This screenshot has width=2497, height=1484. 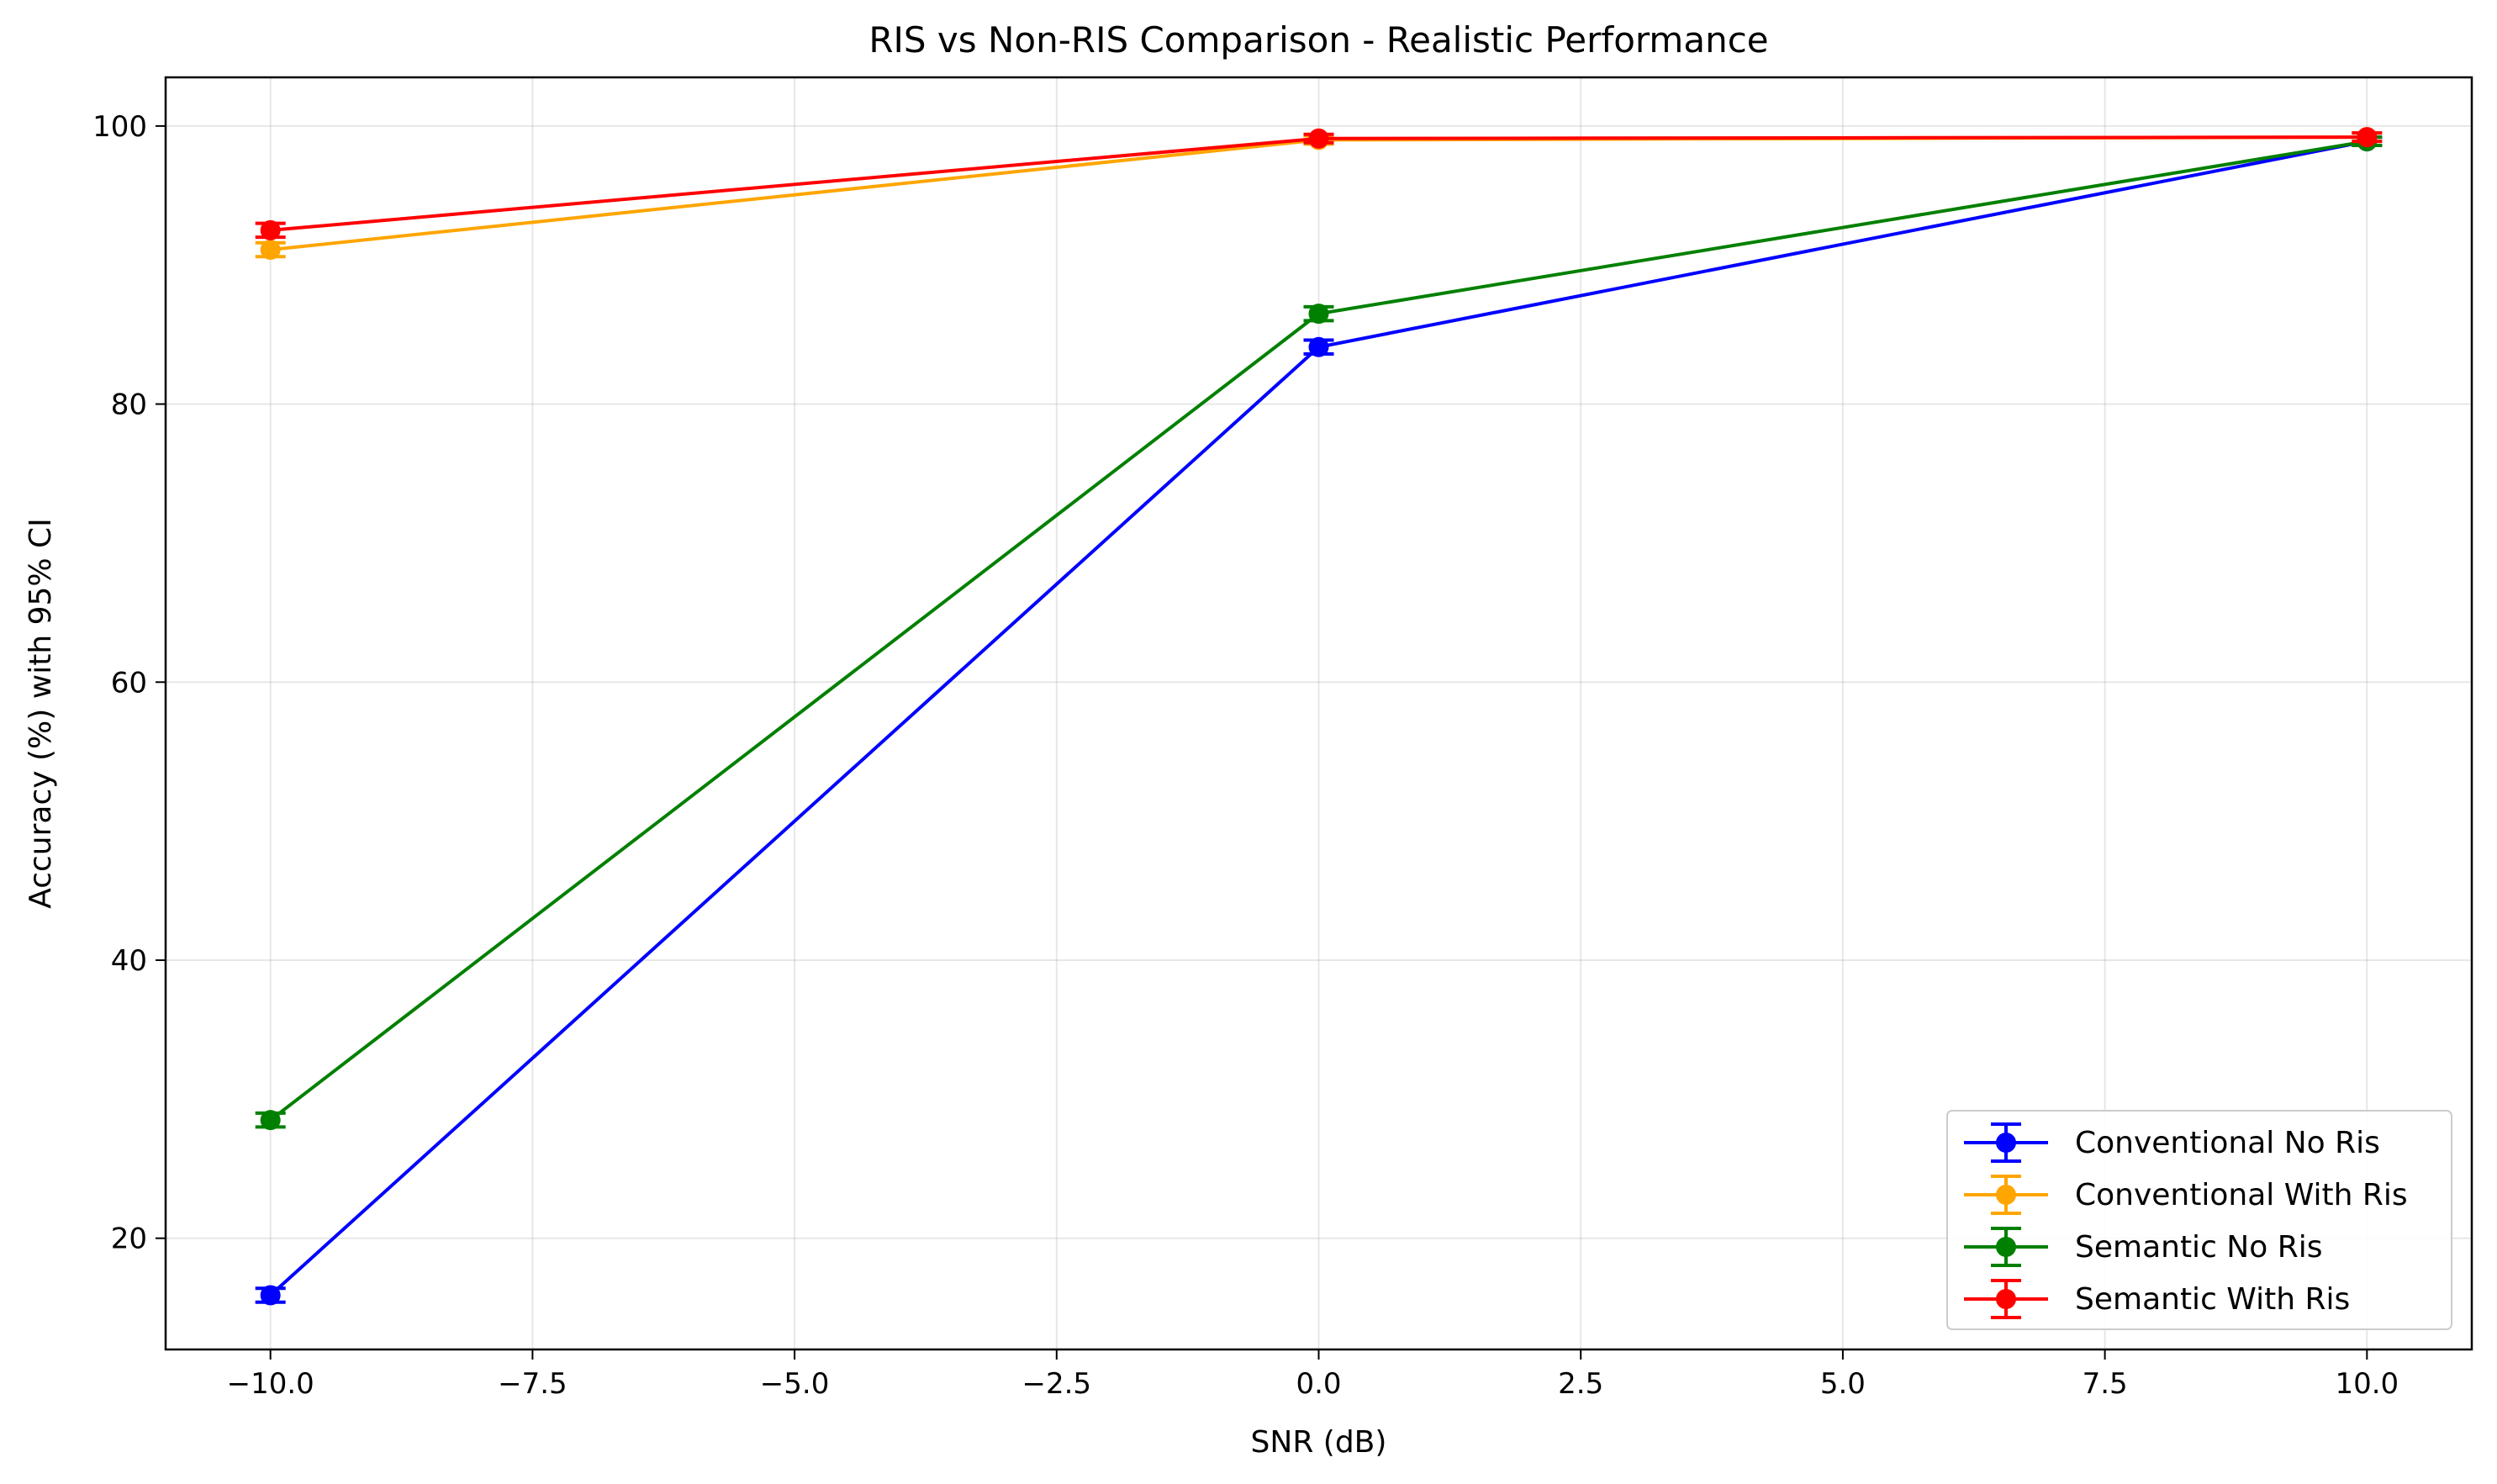 I want to click on x-tick-label: −10.0, so click(x=270, y=1384).